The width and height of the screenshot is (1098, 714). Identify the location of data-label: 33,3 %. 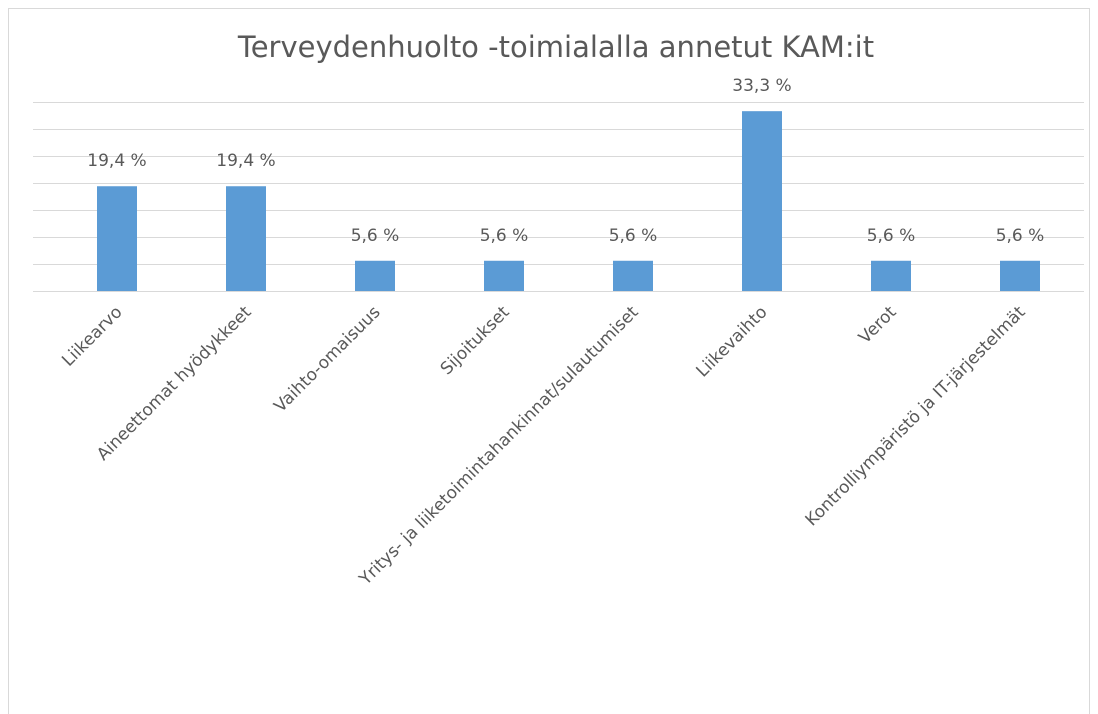
(761, 86).